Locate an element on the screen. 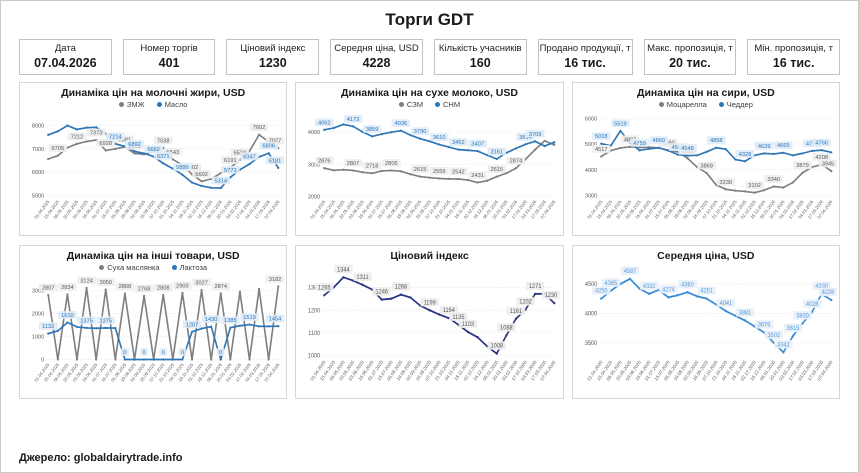 This screenshot has width=859, height=473. svg-text: 4766 is located at coordinates (821, 144).